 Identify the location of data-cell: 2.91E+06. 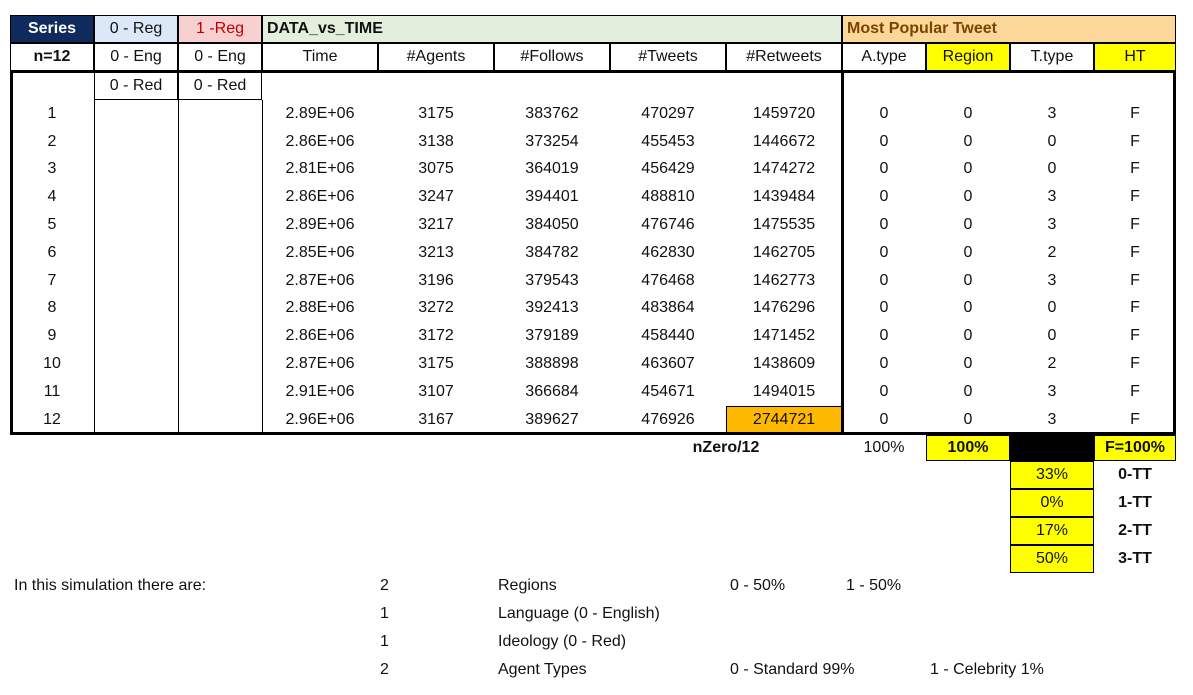
(320, 391).